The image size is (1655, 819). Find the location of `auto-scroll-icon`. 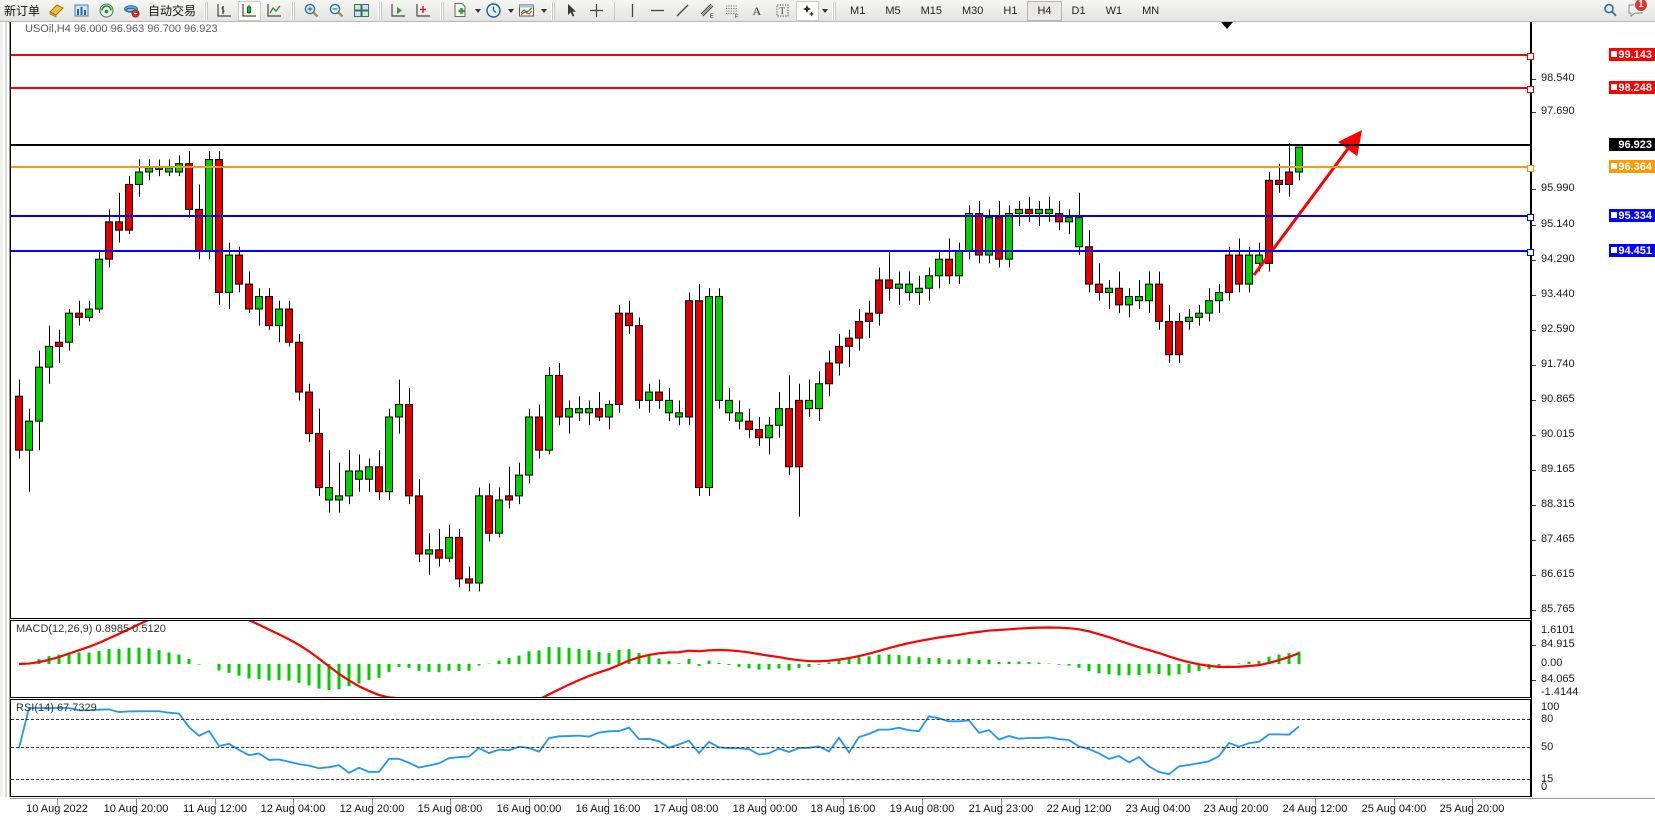

auto-scroll-icon is located at coordinates (423, 11).